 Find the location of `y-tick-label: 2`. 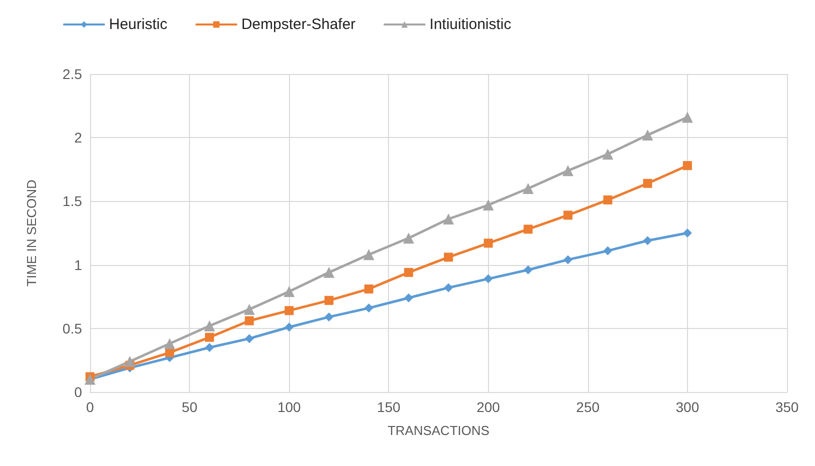

y-tick-label: 2 is located at coordinates (78, 138).